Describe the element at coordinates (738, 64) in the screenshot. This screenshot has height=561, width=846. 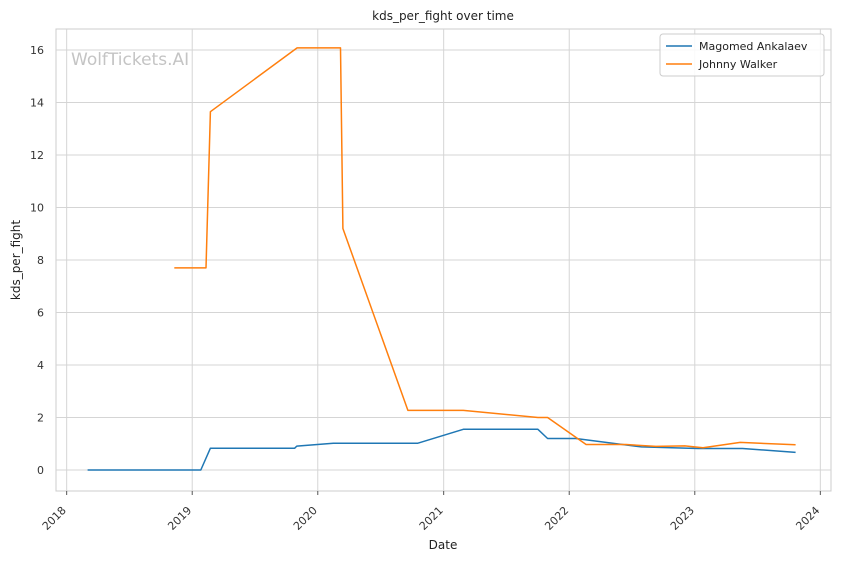
I see `legend-label-johnny-walker: Johnny Walker` at that location.